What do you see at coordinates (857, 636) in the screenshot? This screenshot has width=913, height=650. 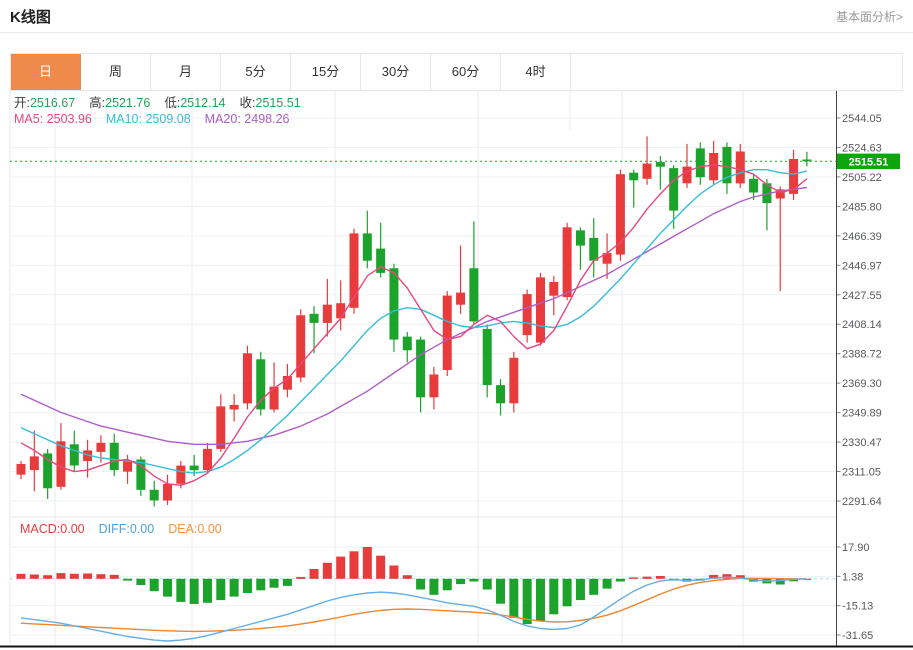 I see `macd-axis-label: -31.65` at bounding box center [857, 636].